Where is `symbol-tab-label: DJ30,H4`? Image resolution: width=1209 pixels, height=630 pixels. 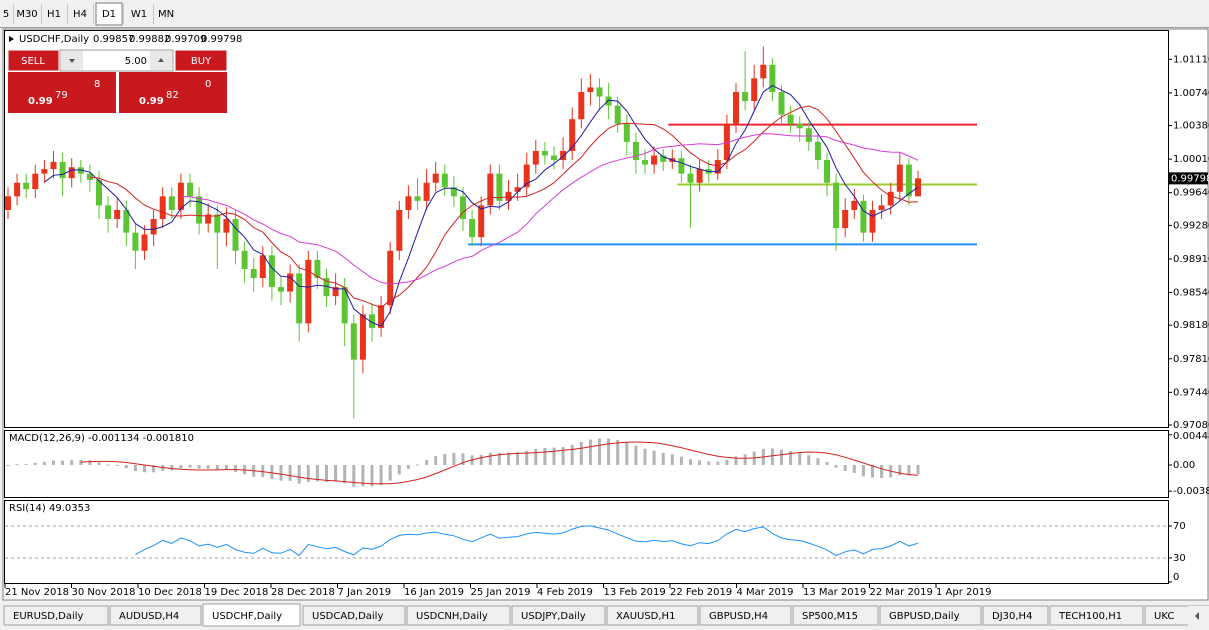
symbol-tab-label: DJ30,H4 is located at coordinates (1012, 616).